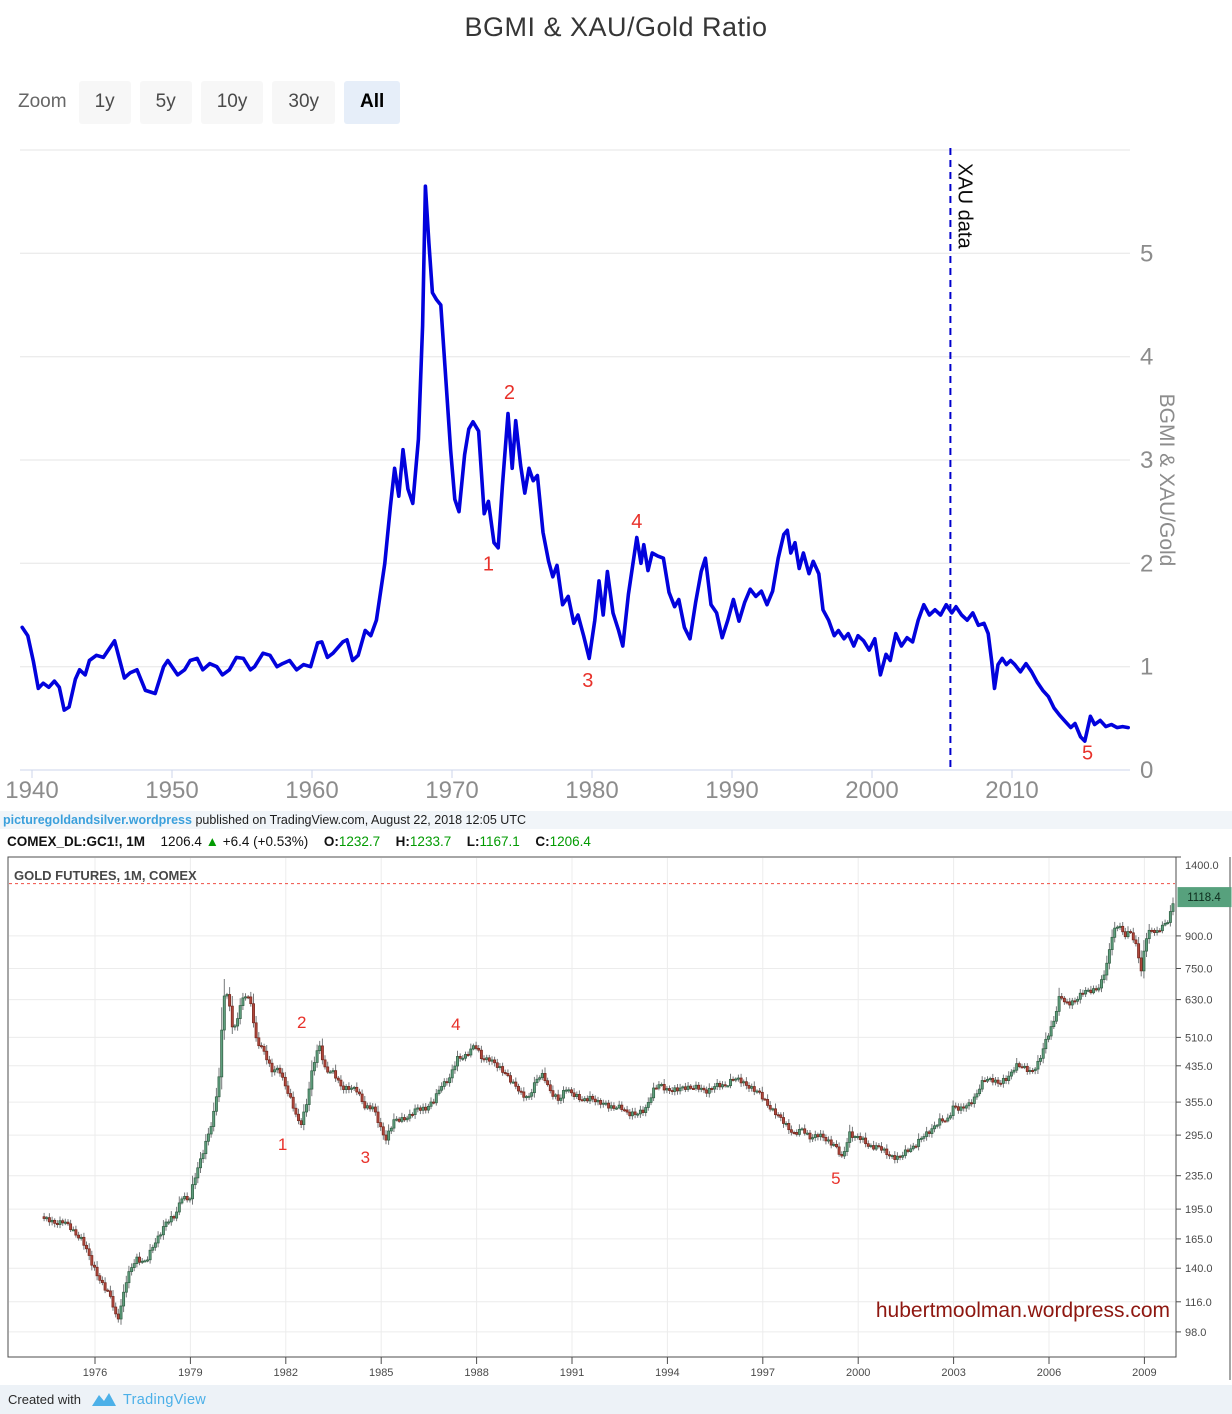  Describe the element at coordinates (616, 27) in the screenshot. I see `chart-title: BGMI & XAU/Gold Ratio` at that location.